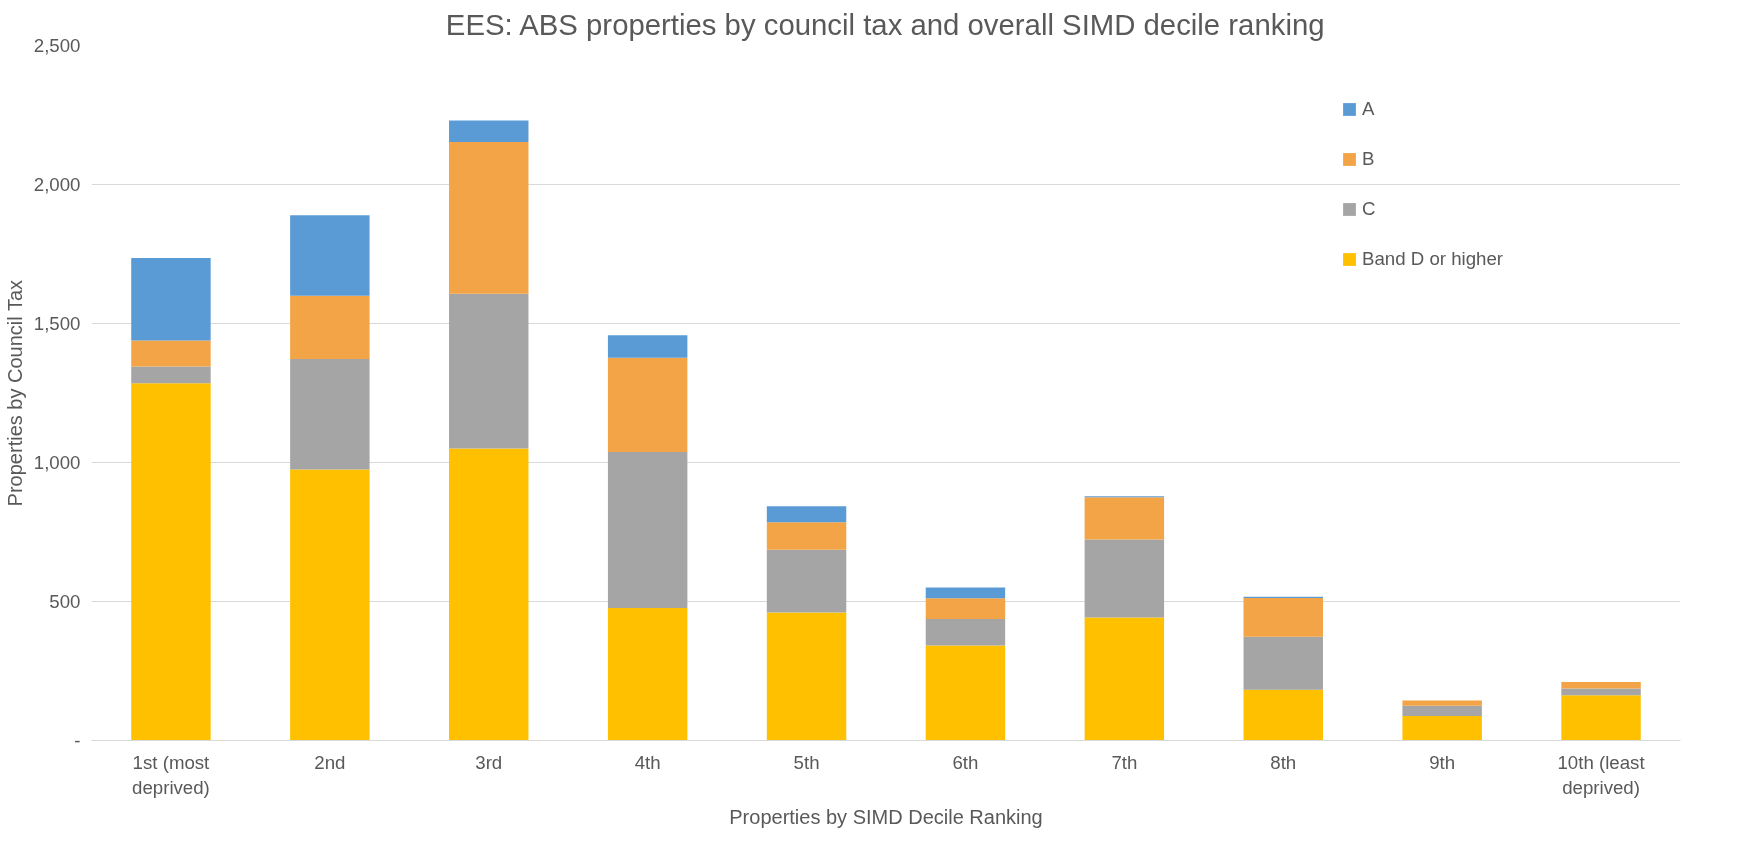 This screenshot has height=861, width=1744. I want to click on legend-label: A, so click(1369, 109).